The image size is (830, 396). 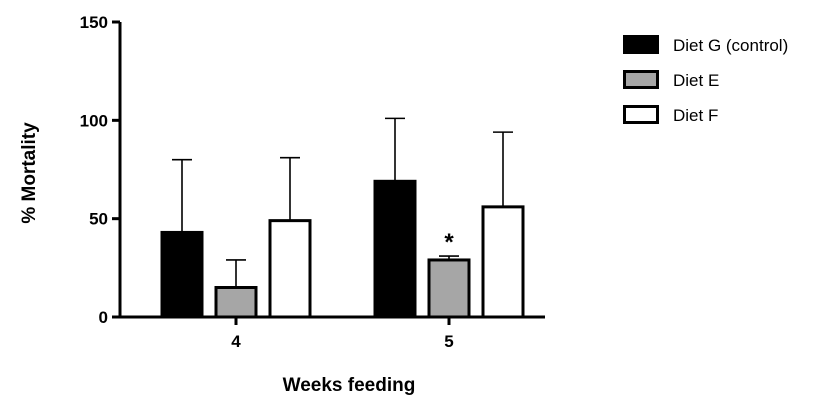 I want to click on legend: Diet G (control) Diet E Diet F, so click(x=705, y=80).